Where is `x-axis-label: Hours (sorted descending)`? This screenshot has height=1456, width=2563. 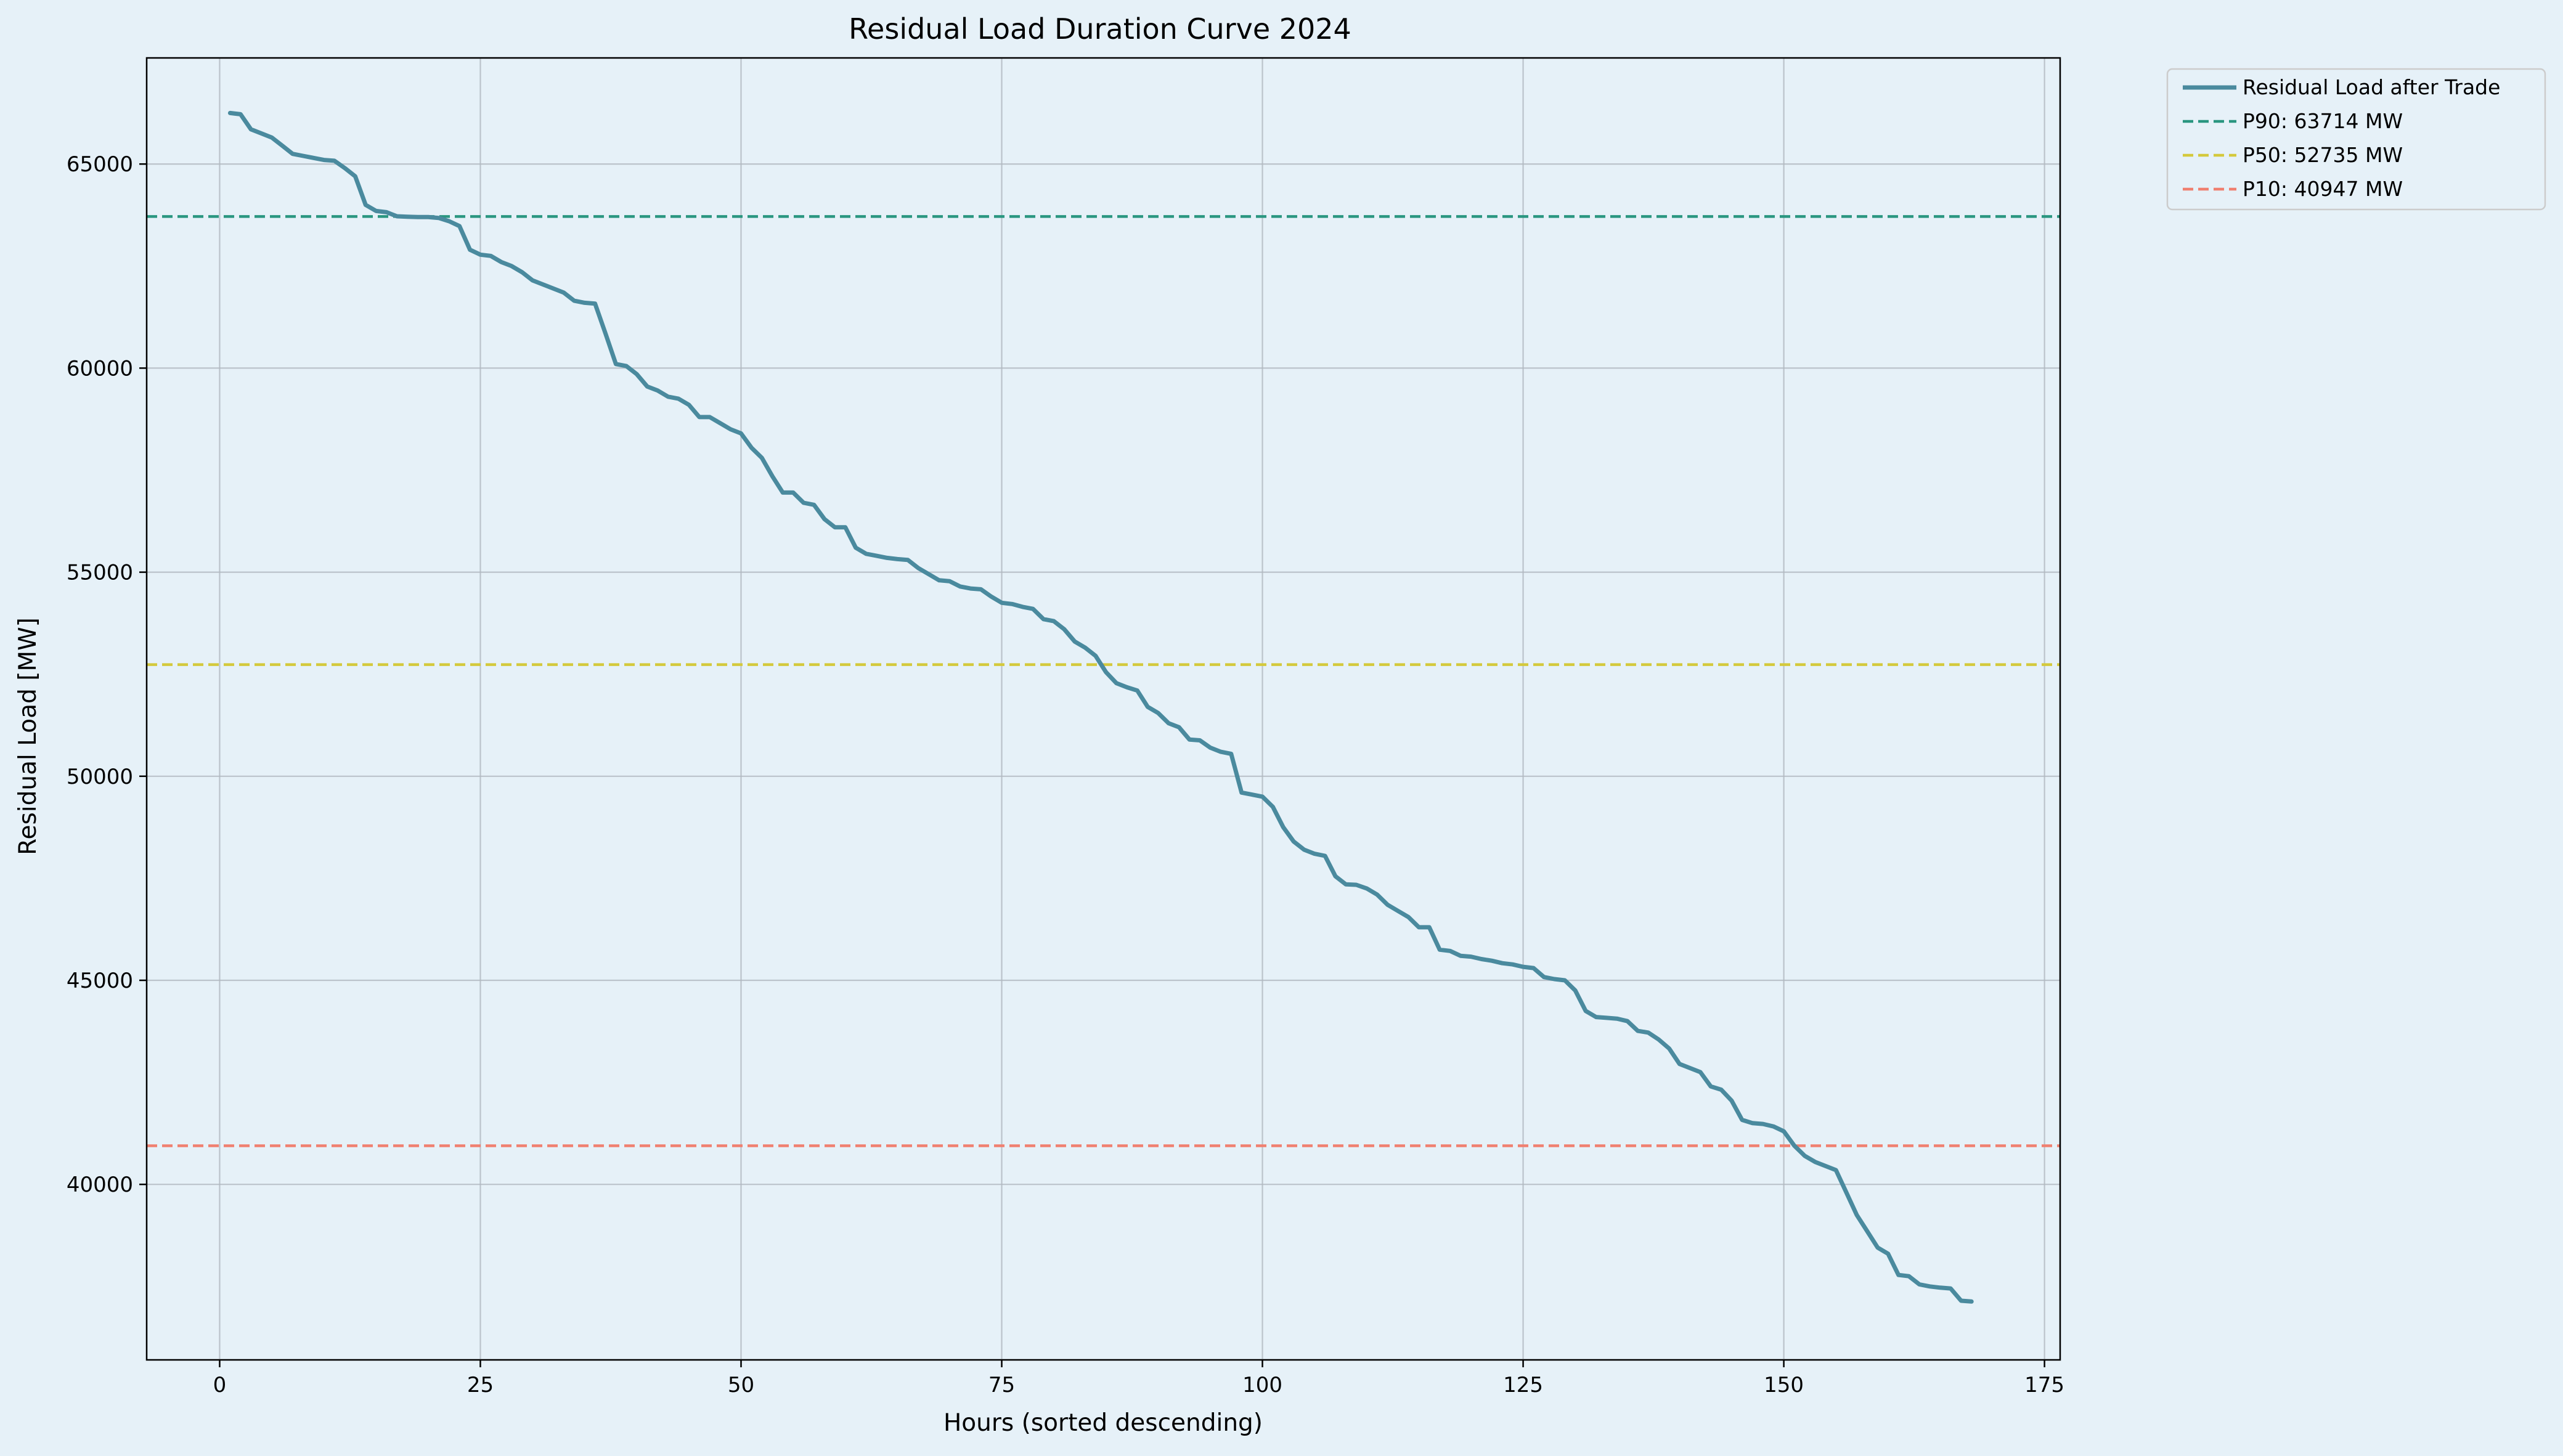 x-axis-label: Hours (sorted descending) is located at coordinates (1103, 1423).